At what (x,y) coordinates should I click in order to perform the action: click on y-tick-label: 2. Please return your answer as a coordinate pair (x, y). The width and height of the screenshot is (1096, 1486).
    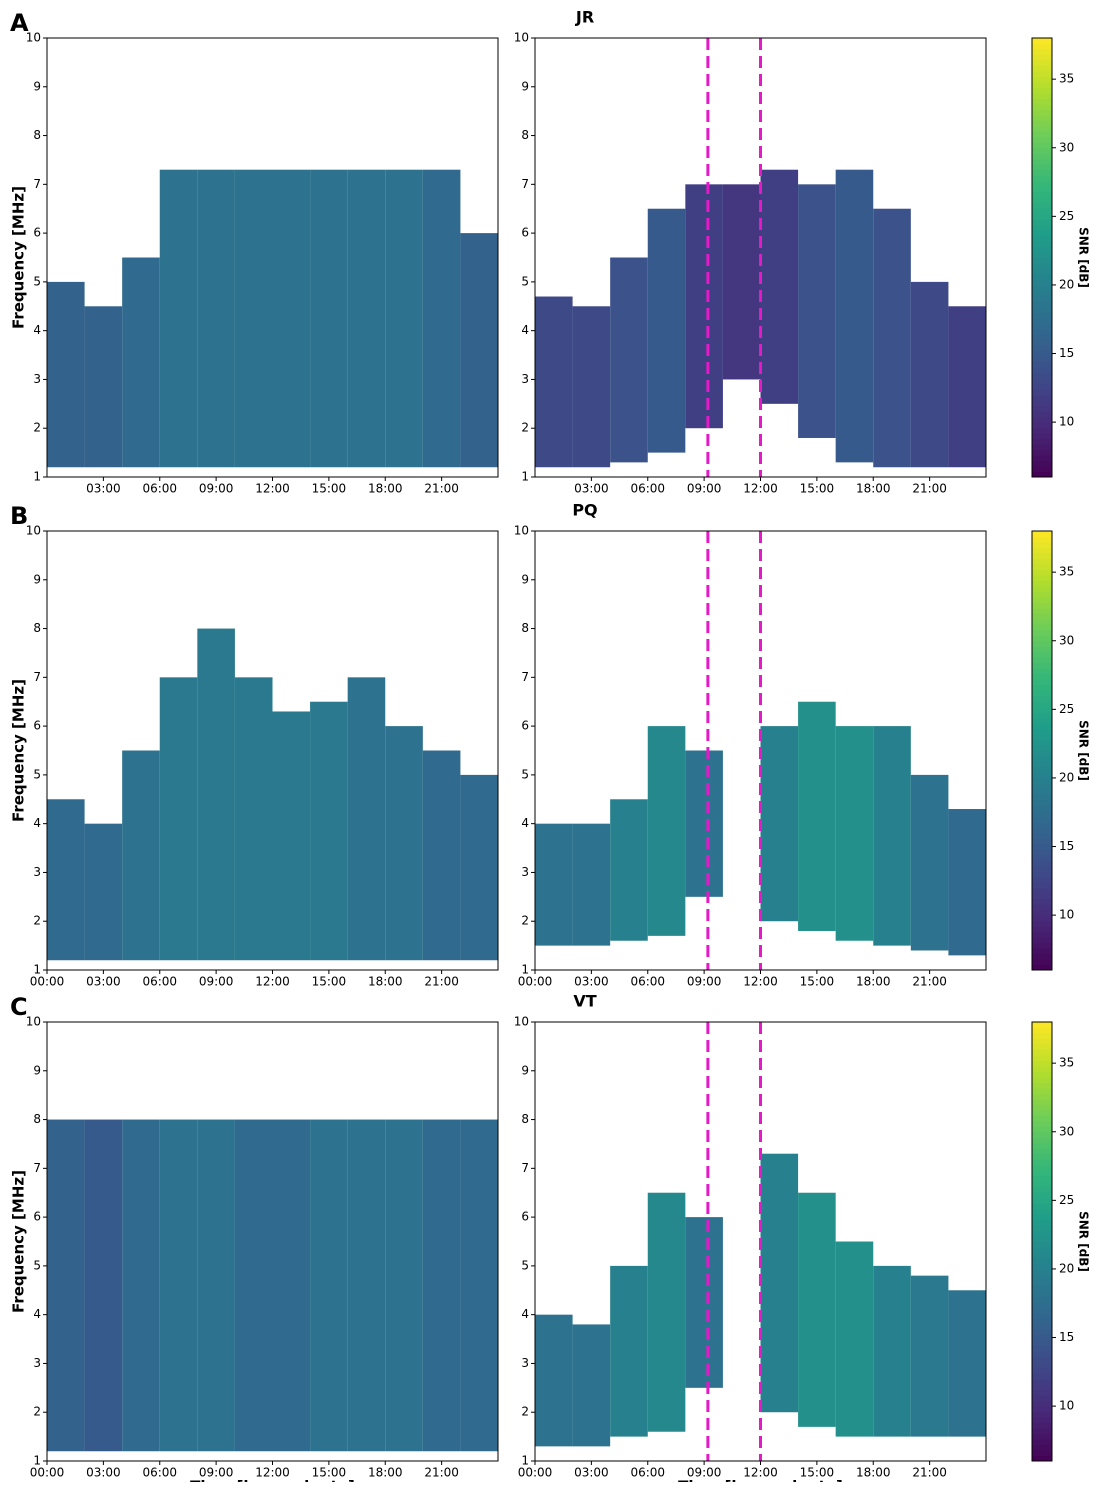
    Looking at the image, I should click on (525, 1412).